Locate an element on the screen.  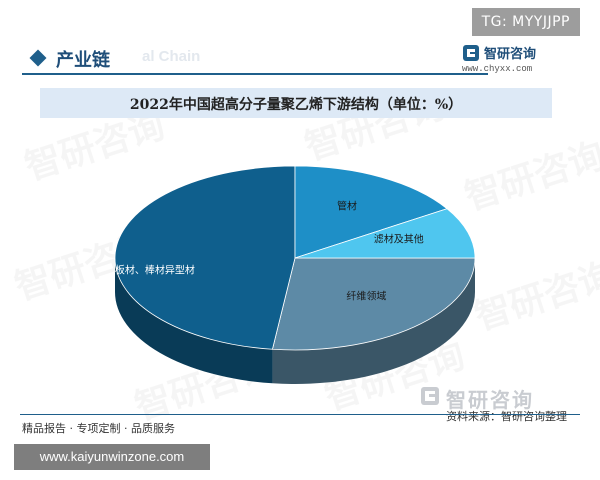
chart-title: 2022年中国超高分子量聚乙烯下游结构（单位：%） is located at coordinates (296, 105).